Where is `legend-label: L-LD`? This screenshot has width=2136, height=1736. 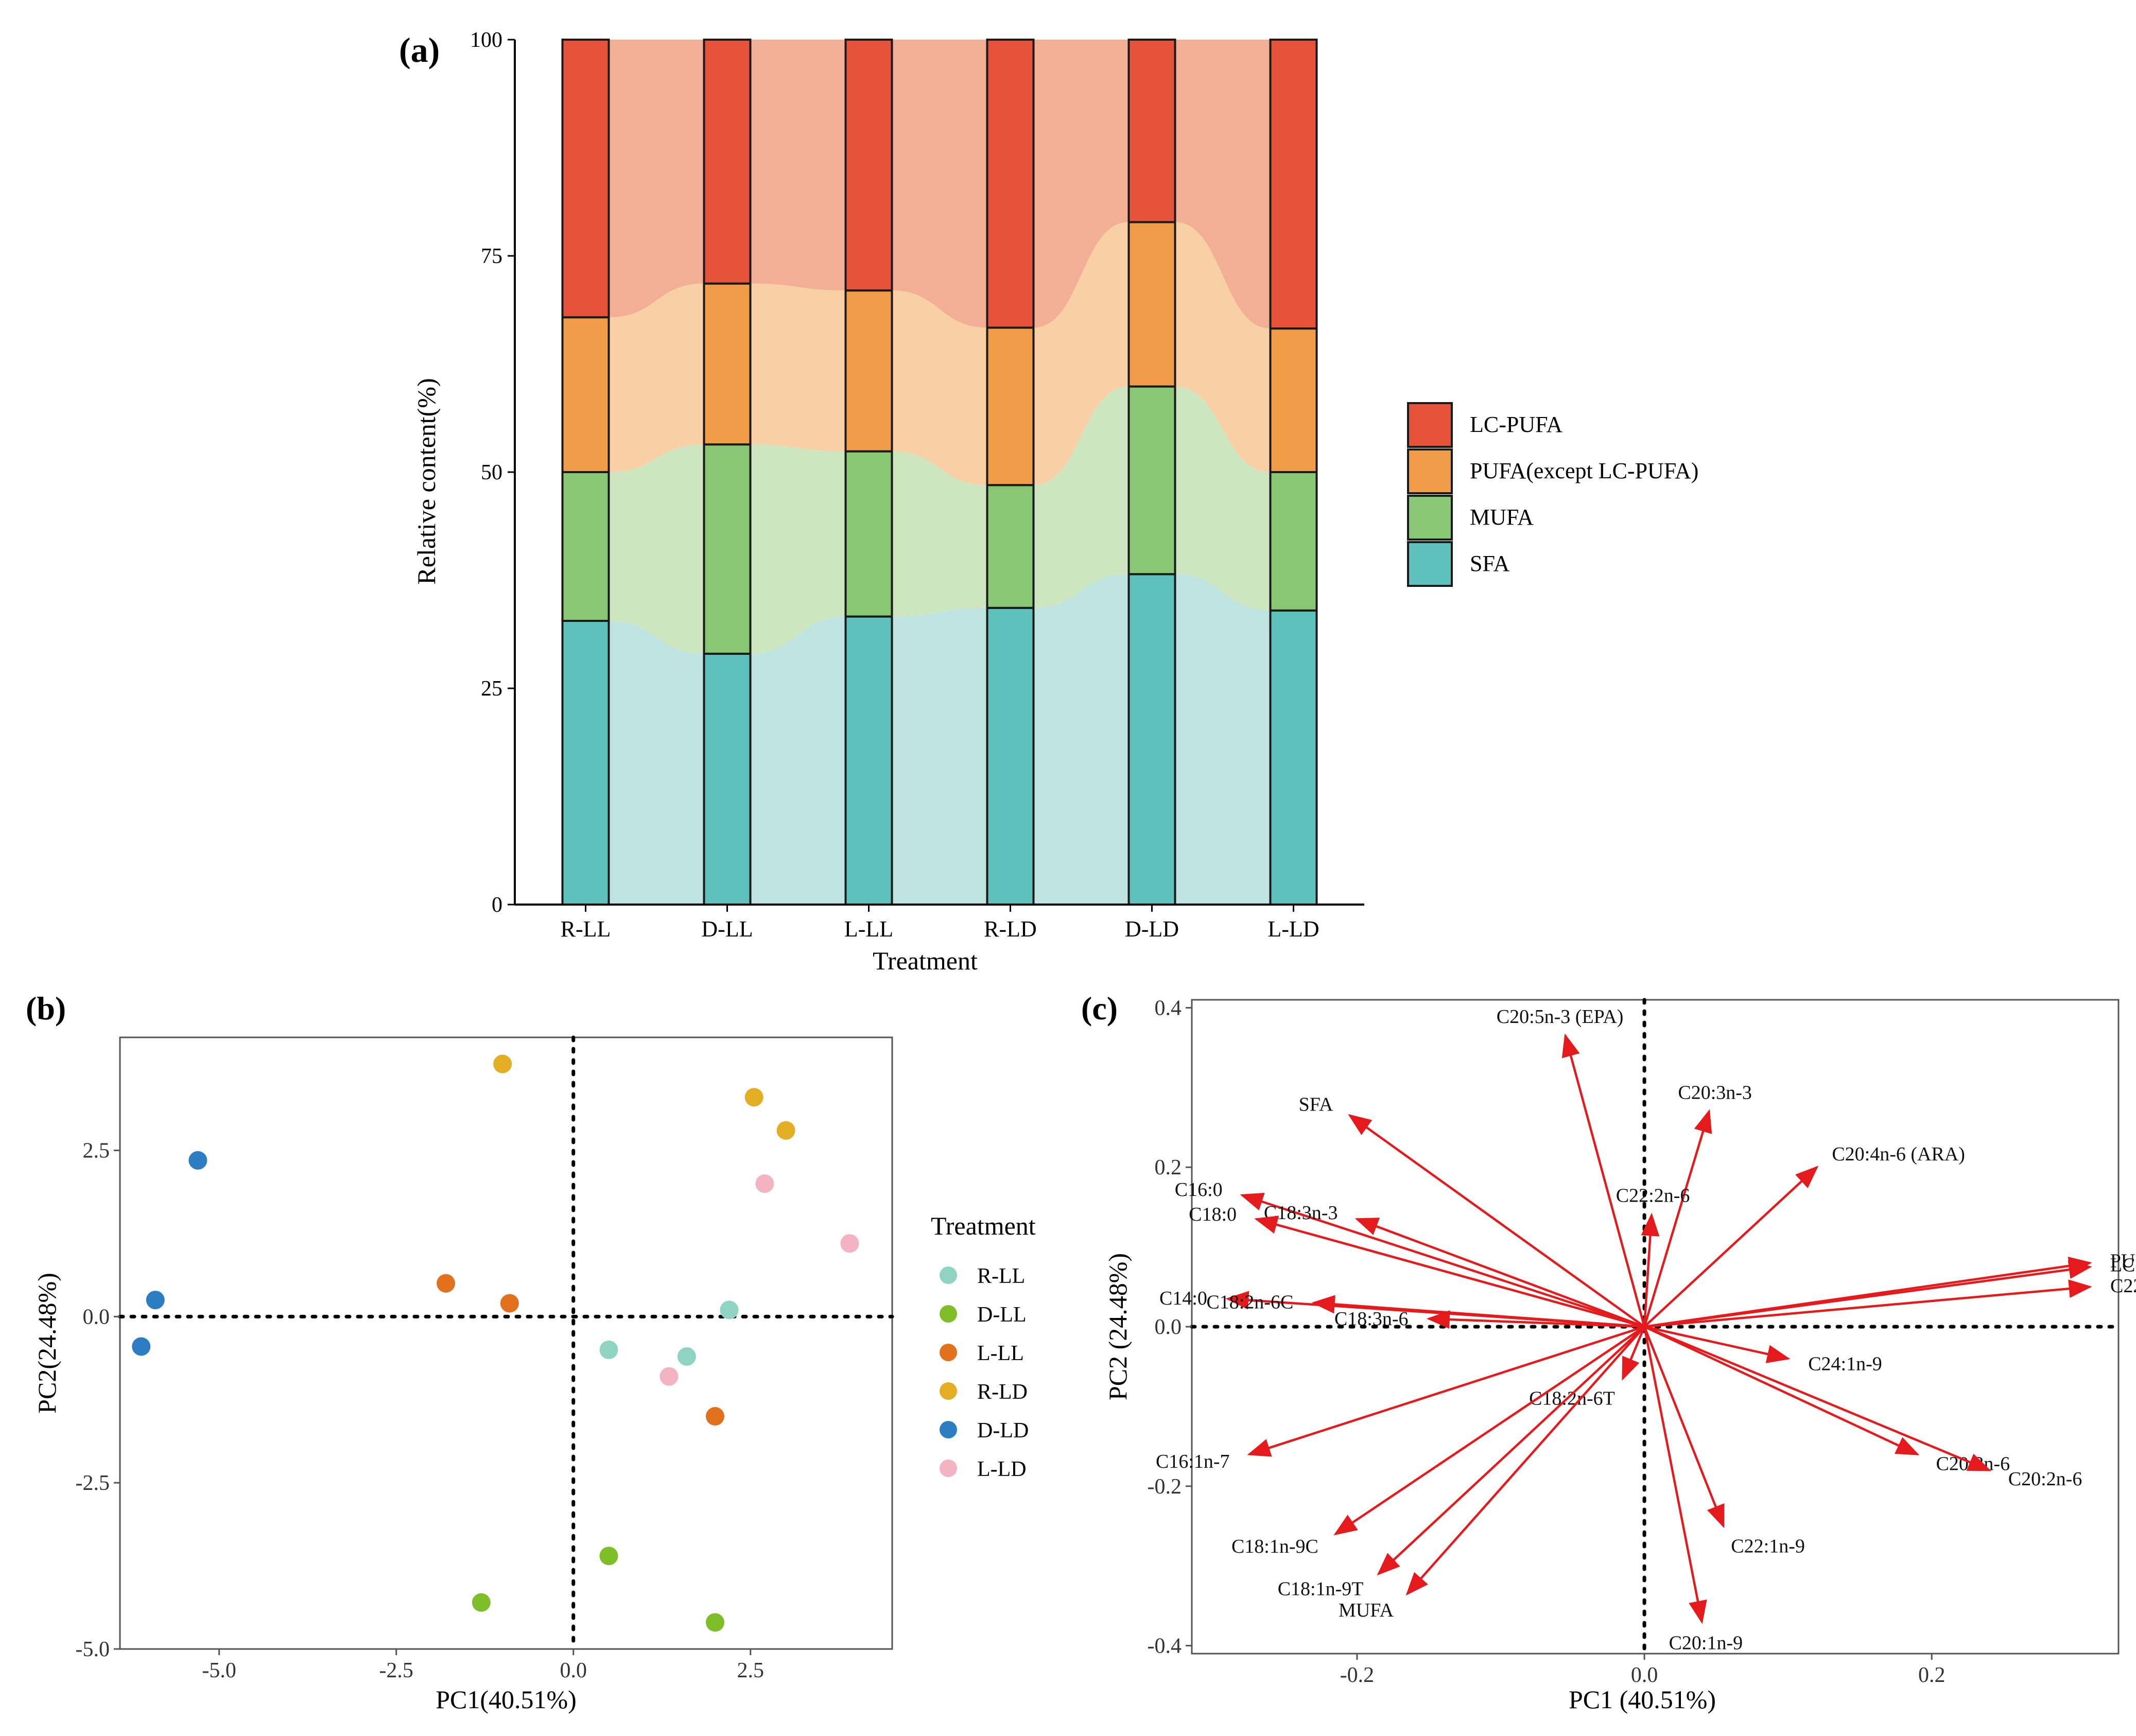
legend-label: L-LD is located at coordinates (1002, 1469).